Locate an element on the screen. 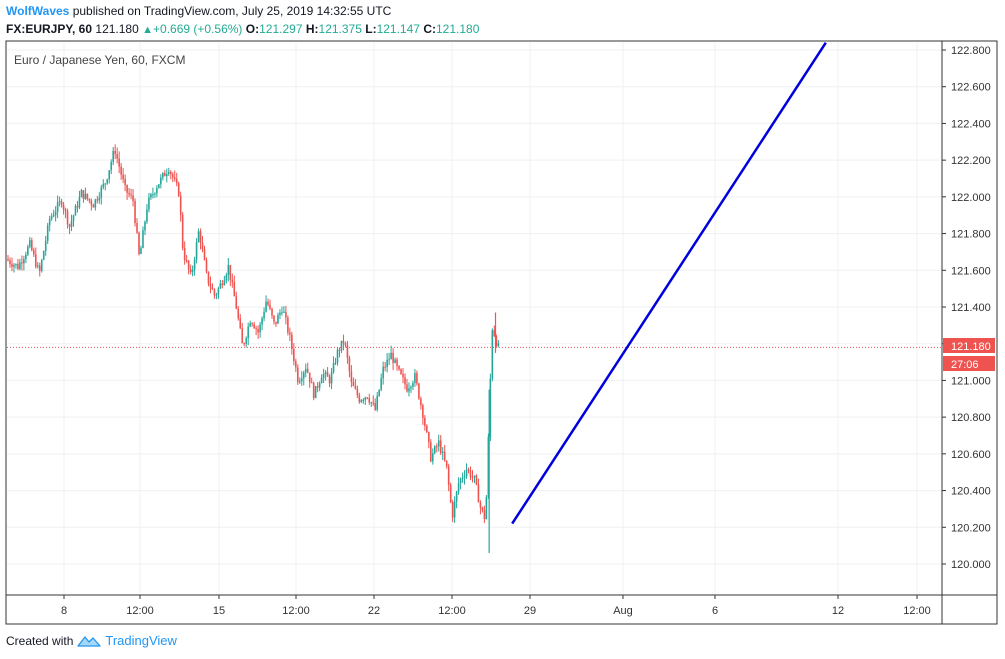 The width and height of the screenshot is (1005, 659). tradingview-brand: TradingView is located at coordinates (141, 640).